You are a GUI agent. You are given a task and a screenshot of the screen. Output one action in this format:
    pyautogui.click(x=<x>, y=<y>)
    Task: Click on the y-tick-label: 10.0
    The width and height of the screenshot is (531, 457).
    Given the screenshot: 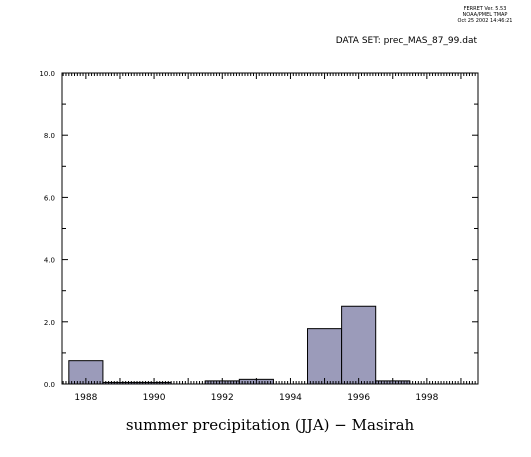 What is the action you would take?
    pyautogui.click(x=47, y=74)
    